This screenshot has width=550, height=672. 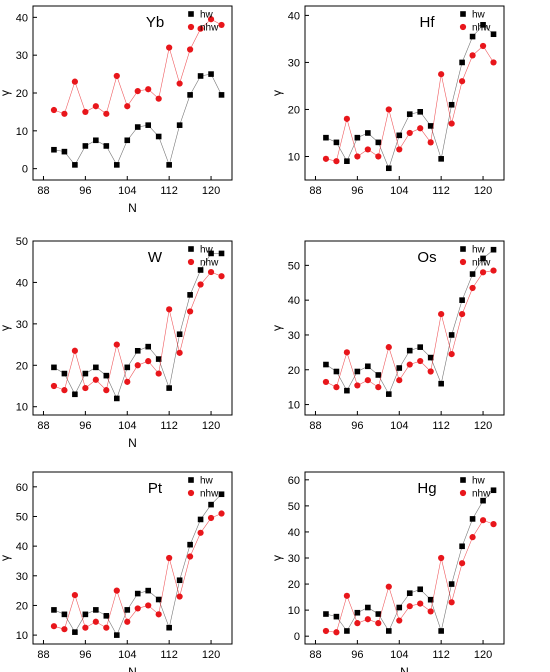 What do you see at coordinates (409, 103) in the screenshot?
I see `series-line-nhw` at bounding box center [409, 103].